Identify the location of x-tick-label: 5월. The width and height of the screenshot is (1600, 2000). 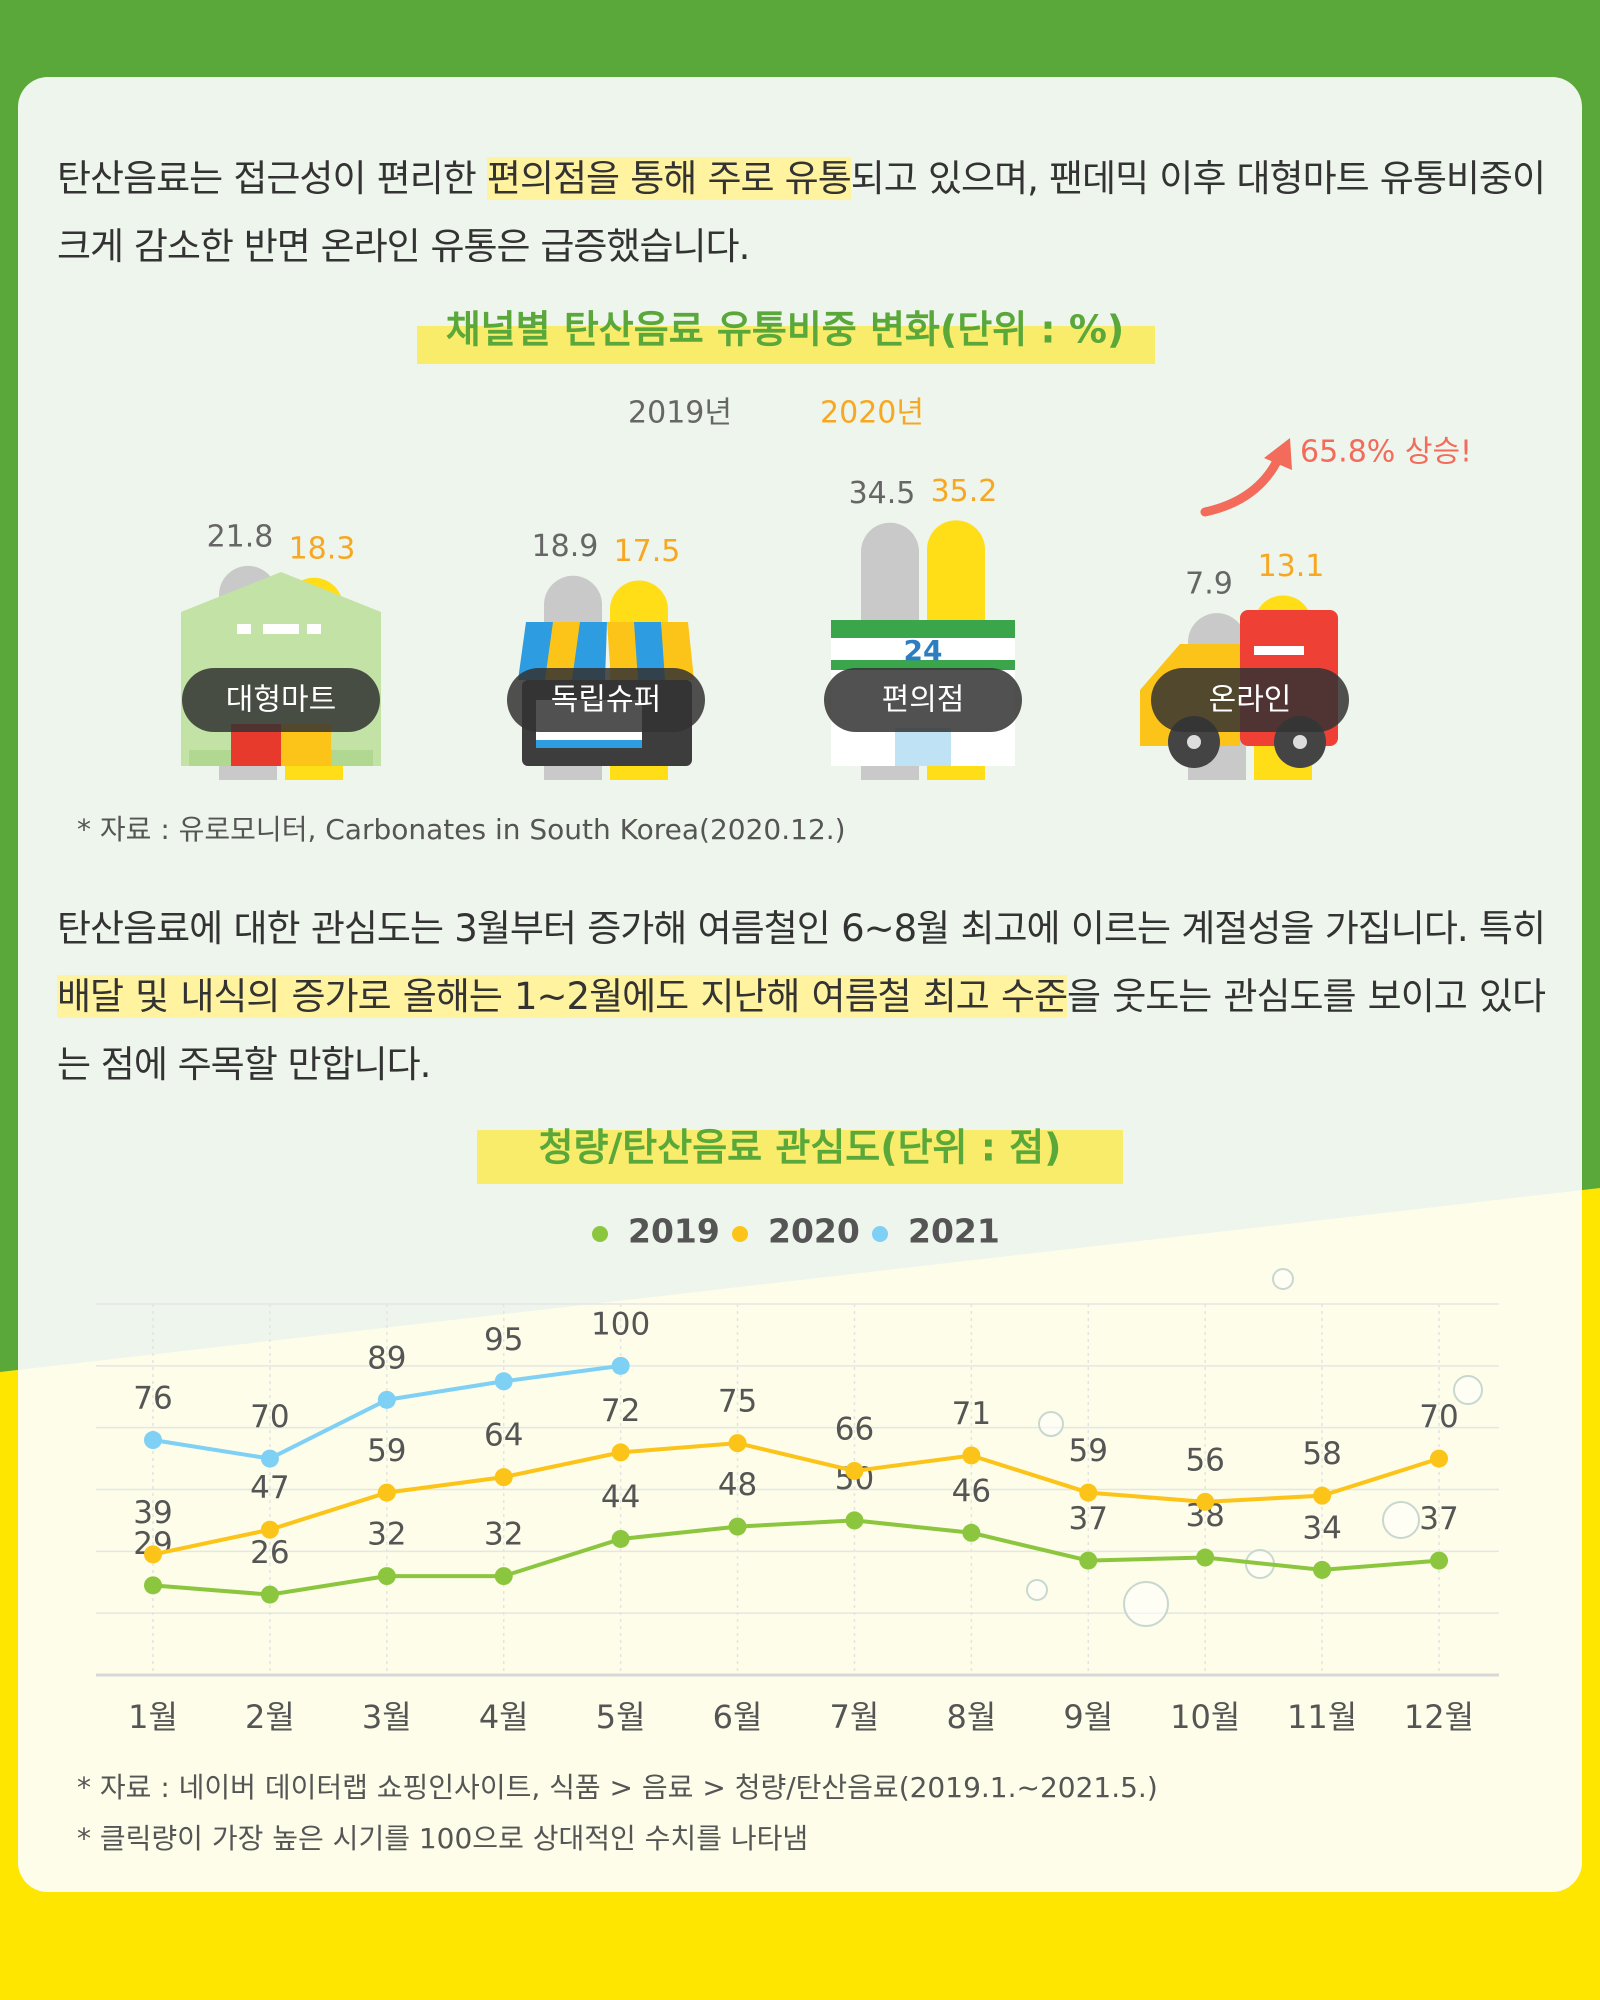
(621, 1717).